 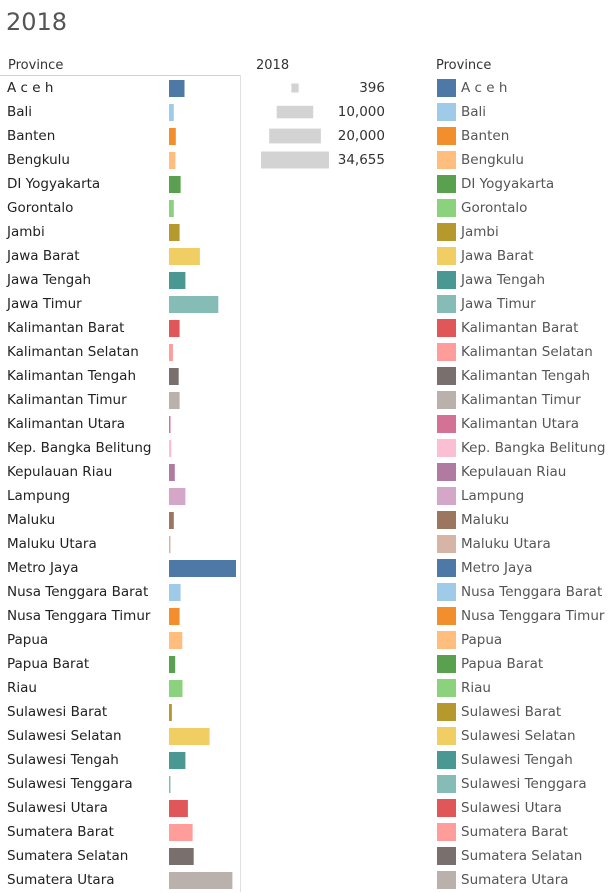 I want to click on legend-label: Jawa Barat, so click(x=497, y=256).